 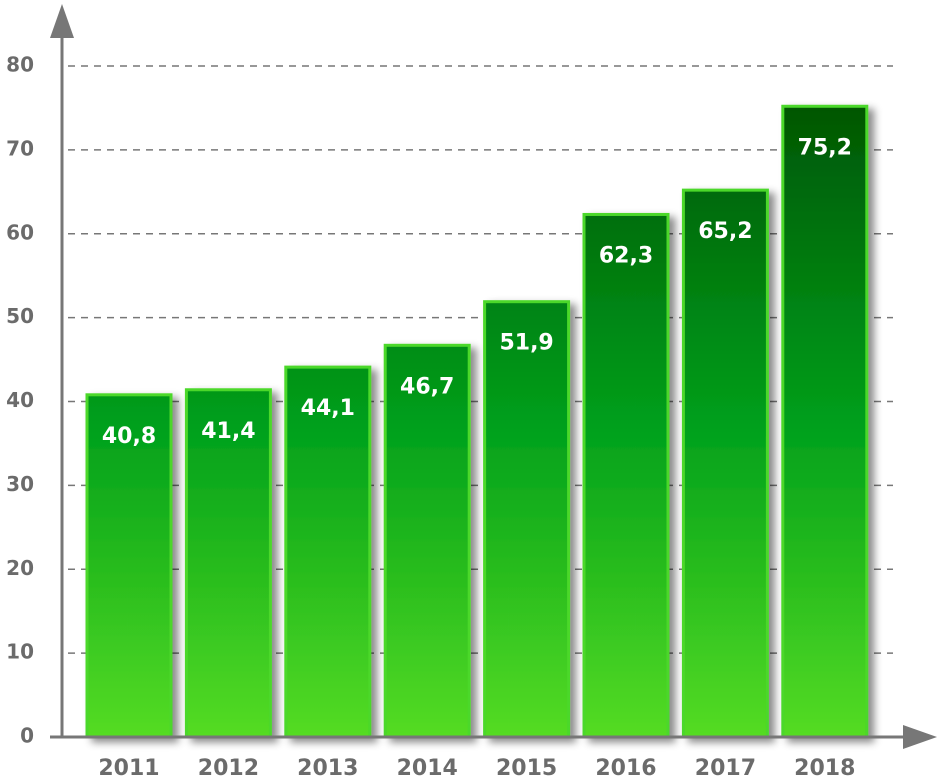 What do you see at coordinates (526, 343) in the screenshot?
I see `value-label: 51,9` at bounding box center [526, 343].